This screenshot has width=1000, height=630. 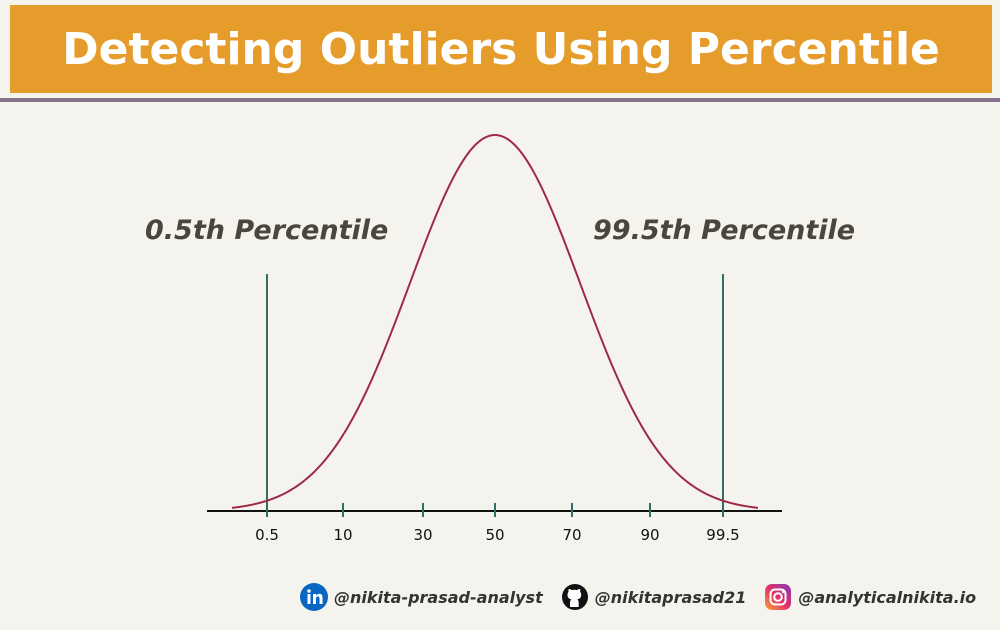 What do you see at coordinates (670, 597) in the screenshot?
I see `github-handle: @nikitaprasad21` at bounding box center [670, 597].